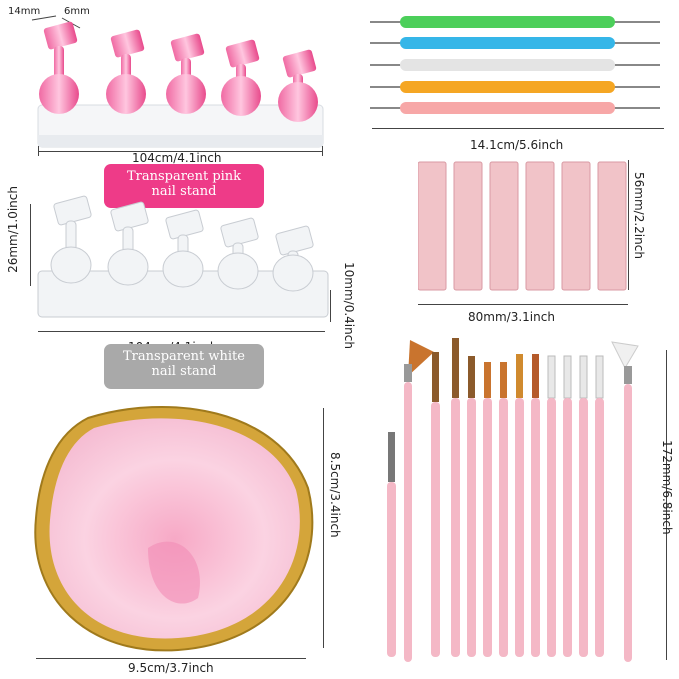 The image size is (679, 679). I want to click on palette-height: 8.5cm/3.4inch, so click(335, 495).